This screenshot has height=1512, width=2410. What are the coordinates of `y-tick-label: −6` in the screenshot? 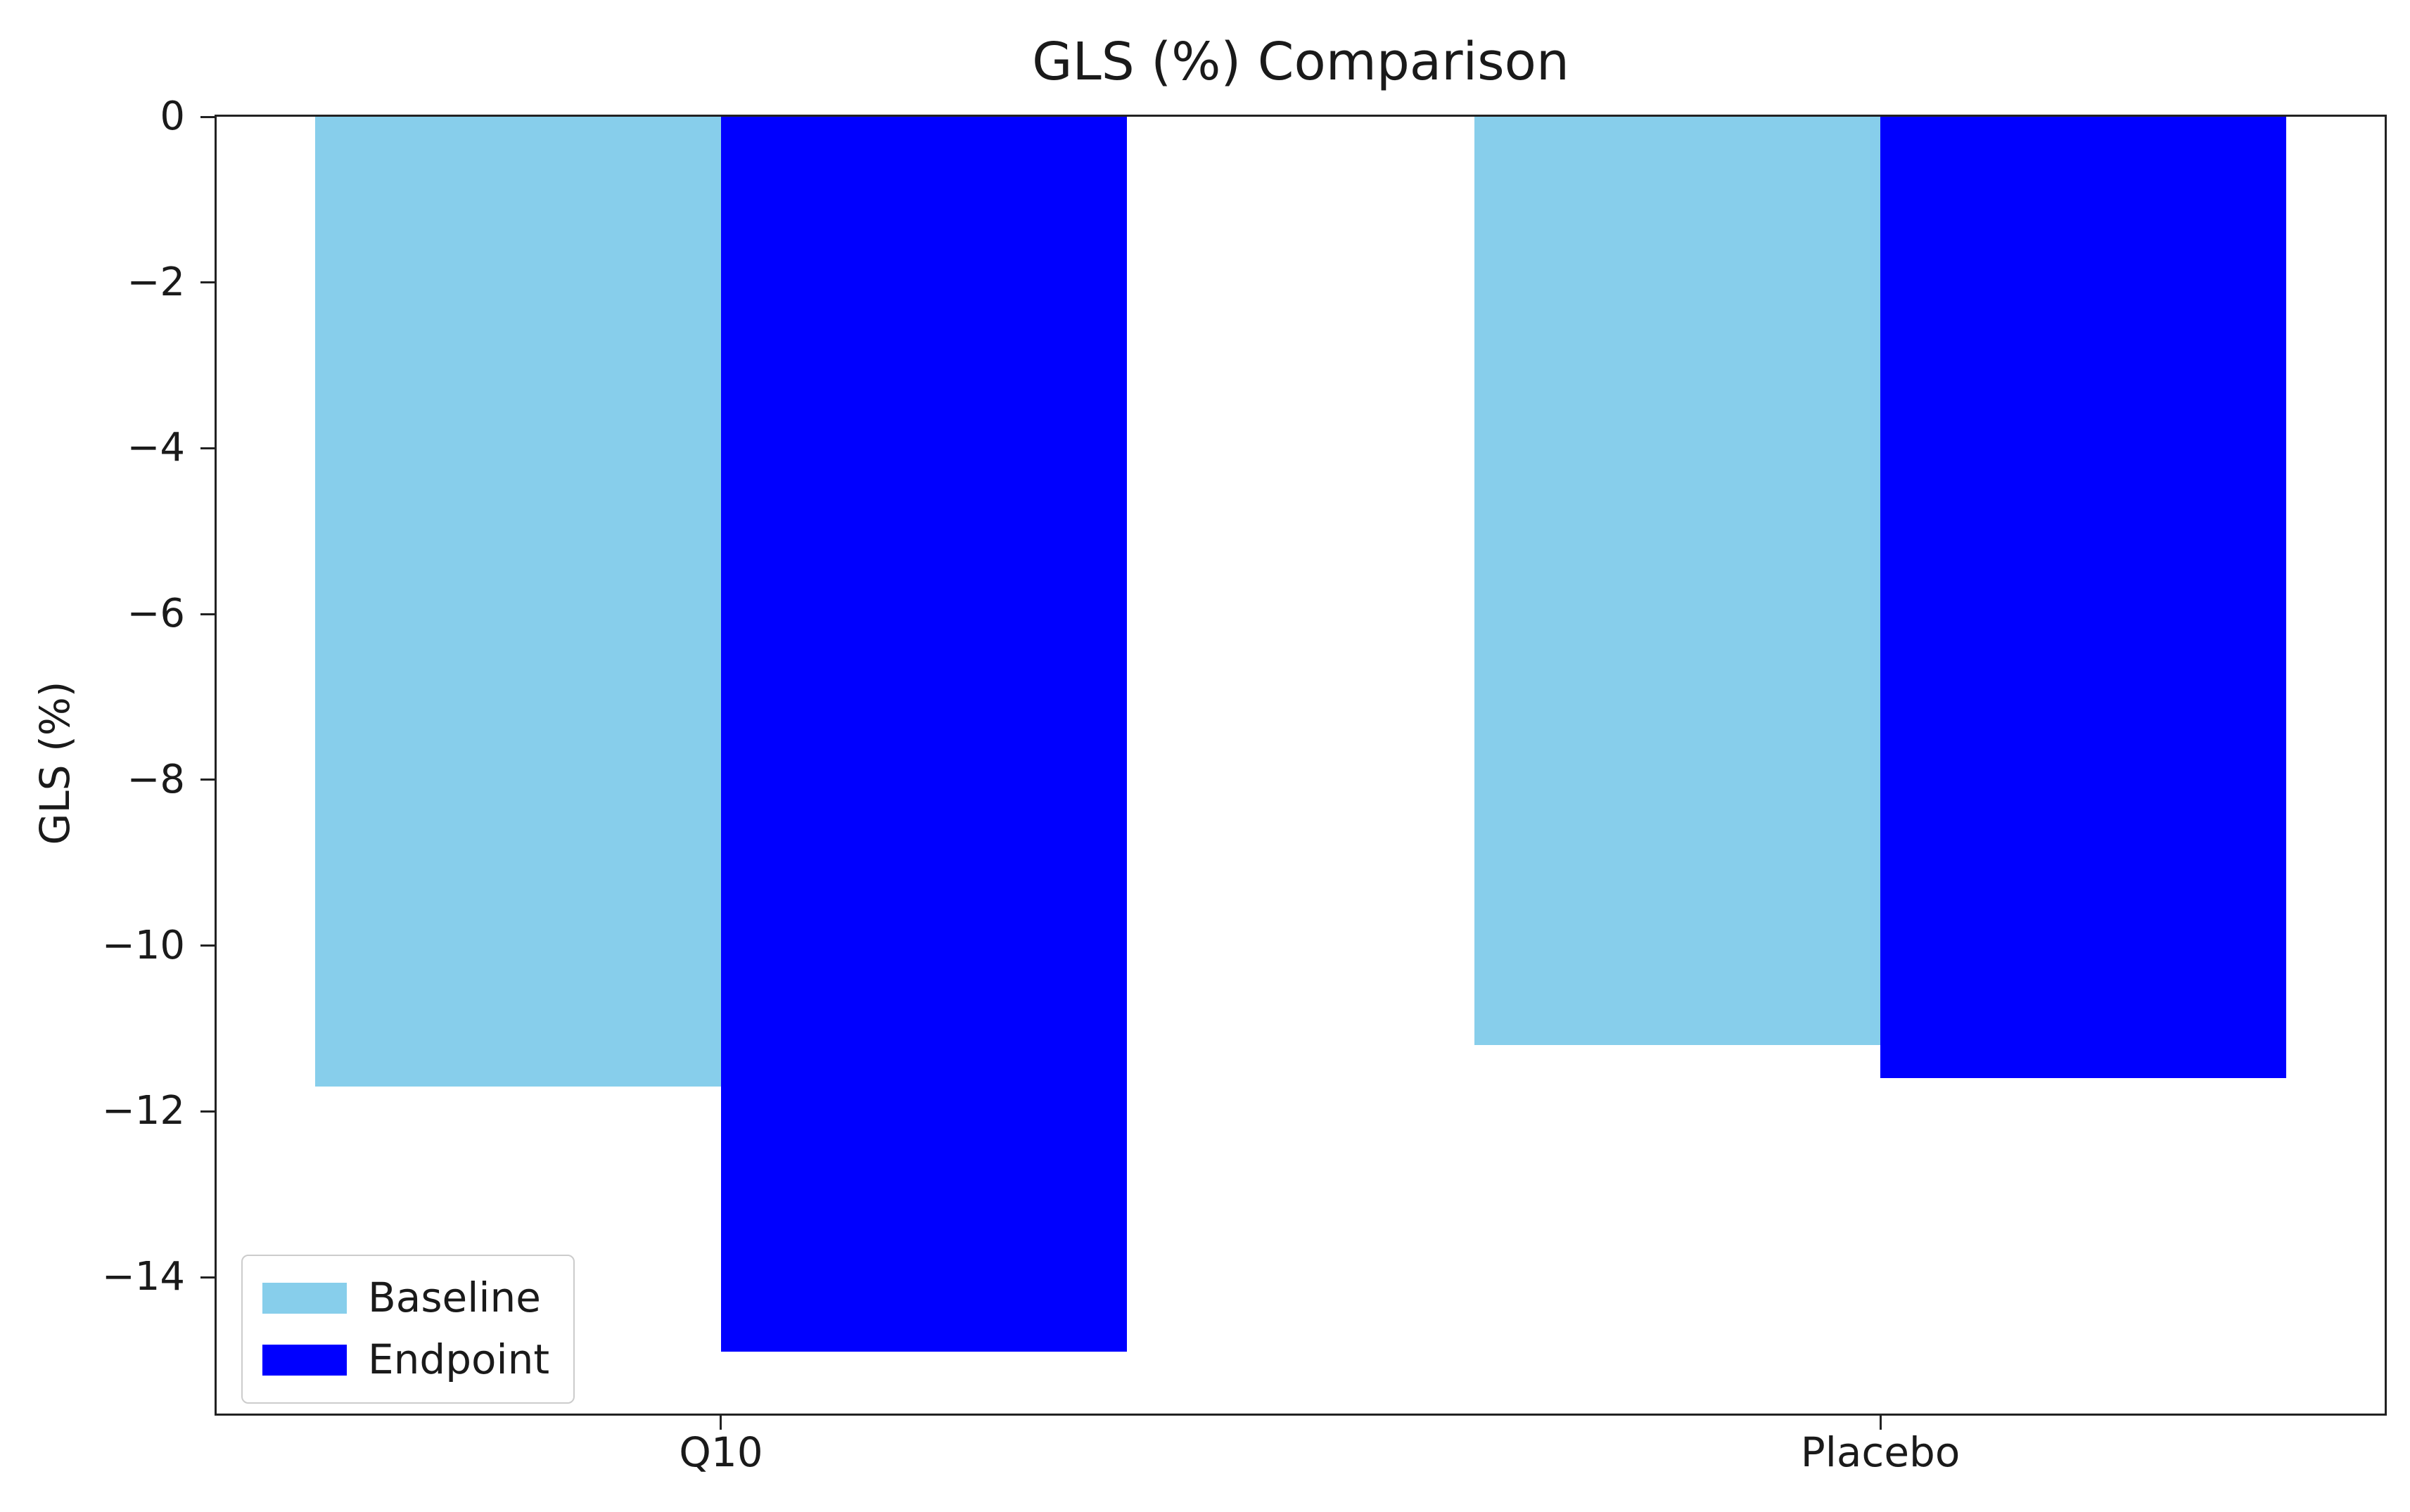 It's located at (156, 614).